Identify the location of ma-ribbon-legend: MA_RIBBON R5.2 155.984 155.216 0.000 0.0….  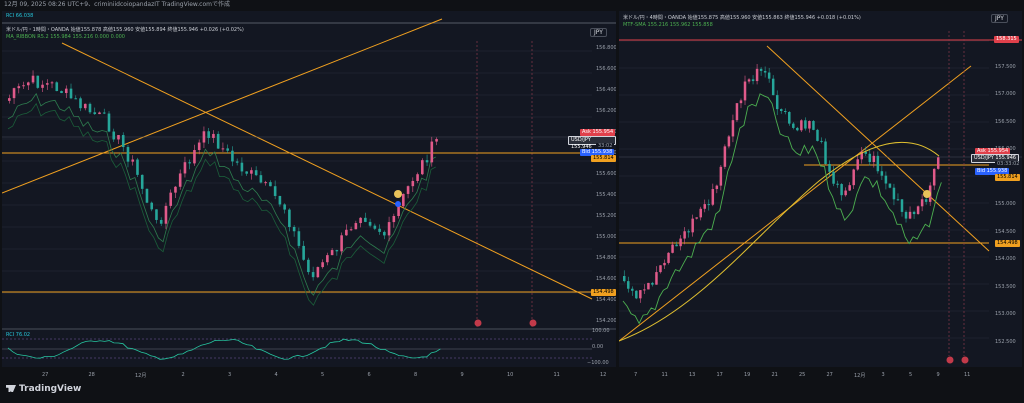
(65, 37).